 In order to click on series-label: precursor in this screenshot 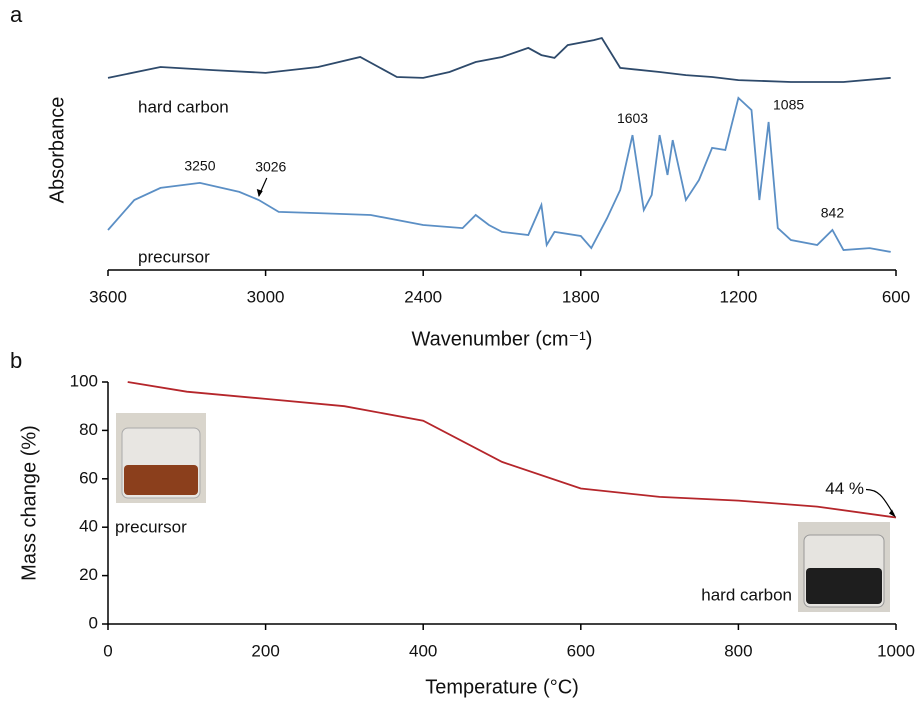, I will do `click(174, 256)`.